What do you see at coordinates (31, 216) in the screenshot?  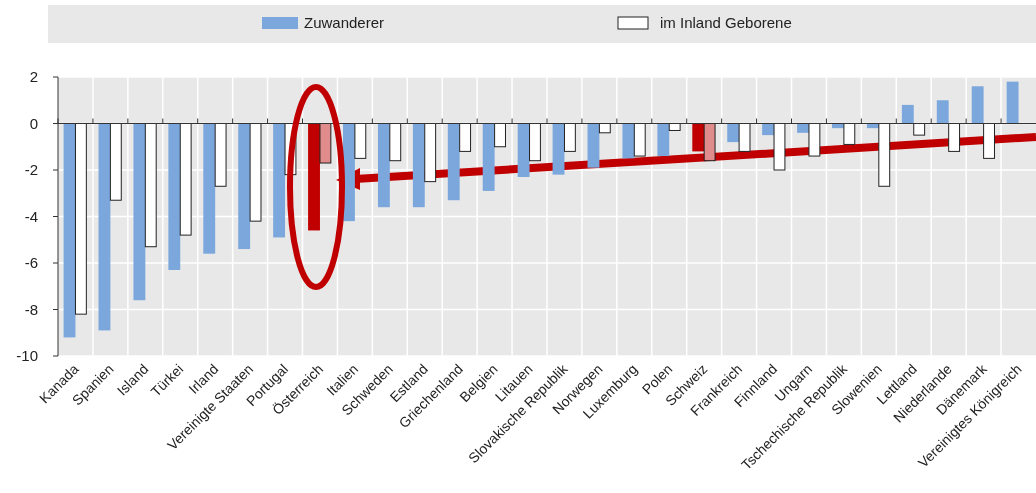 I see `y-tick-label: -4` at bounding box center [31, 216].